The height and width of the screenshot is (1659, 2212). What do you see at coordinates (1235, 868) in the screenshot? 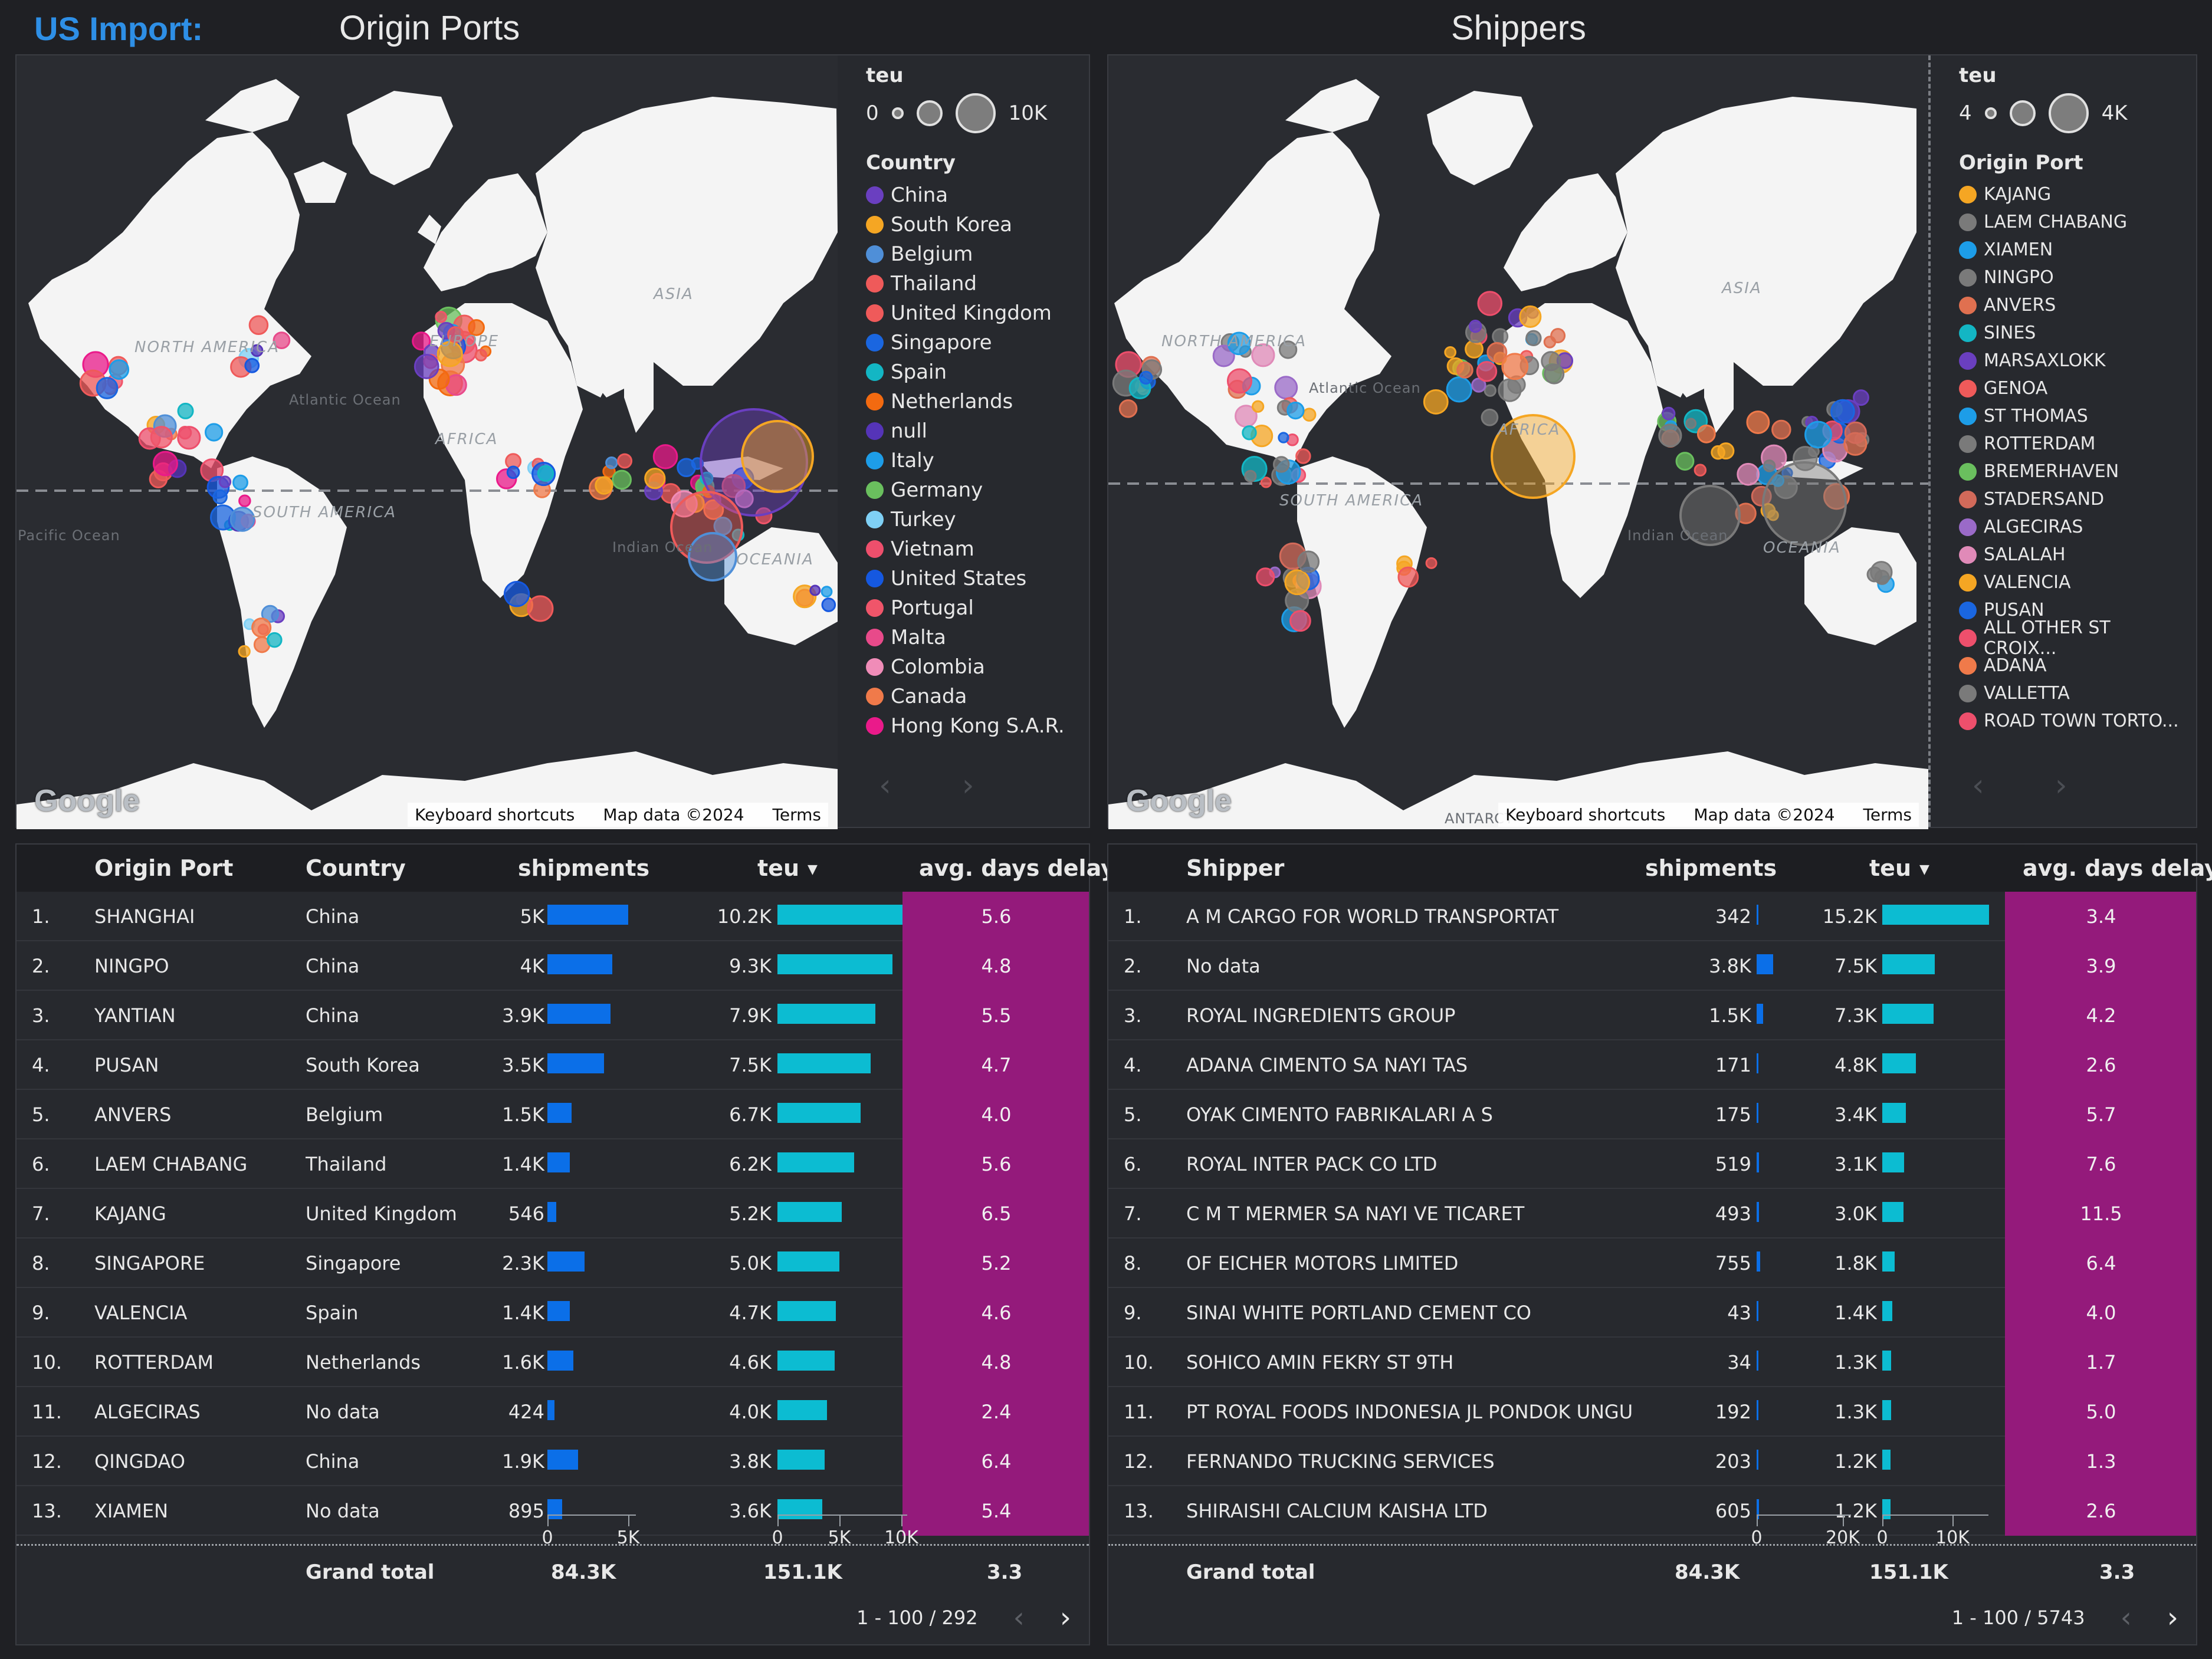
I see `col-header-shipper: Shipper` at bounding box center [1235, 868].